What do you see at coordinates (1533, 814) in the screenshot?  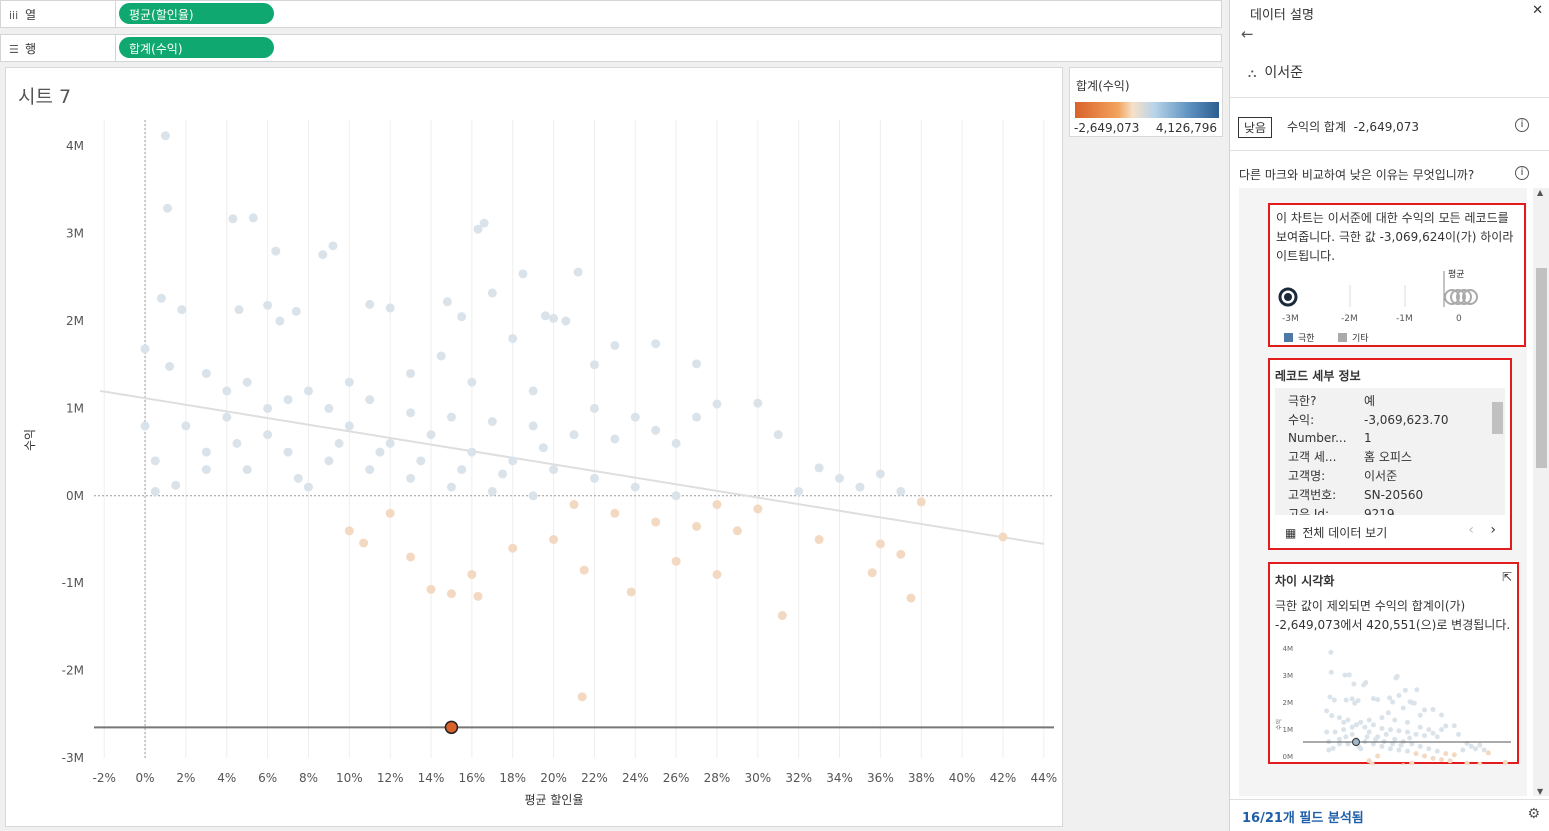 I see `gear-icon: ⚙` at bounding box center [1533, 814].